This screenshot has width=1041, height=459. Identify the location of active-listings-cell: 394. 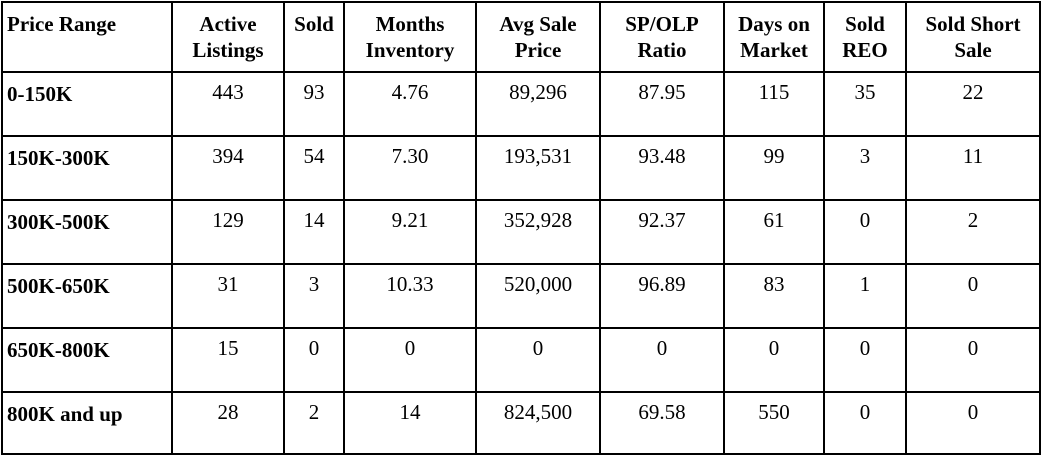
(228, 168).